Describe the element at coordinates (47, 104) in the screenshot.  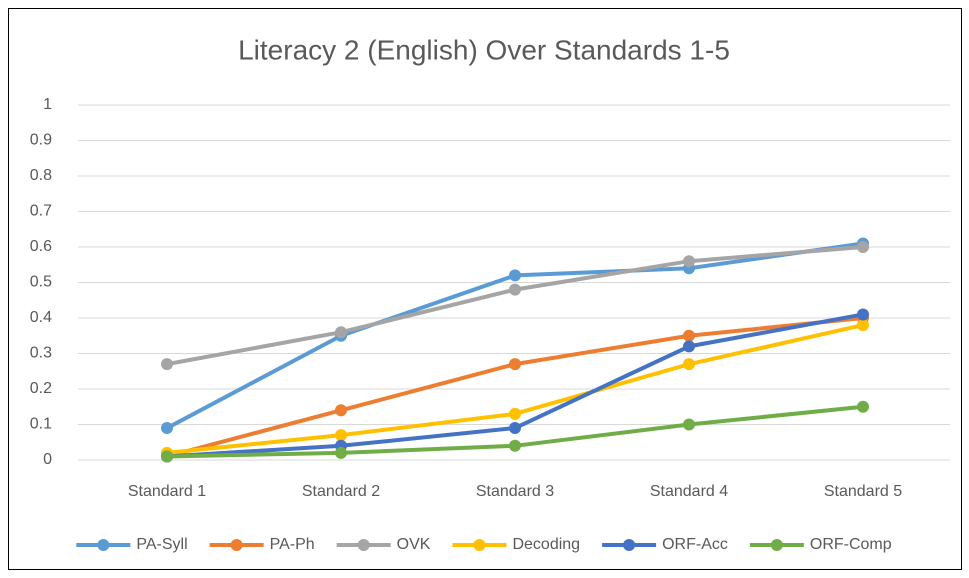
I see `y-tick-label: 1` at that location.